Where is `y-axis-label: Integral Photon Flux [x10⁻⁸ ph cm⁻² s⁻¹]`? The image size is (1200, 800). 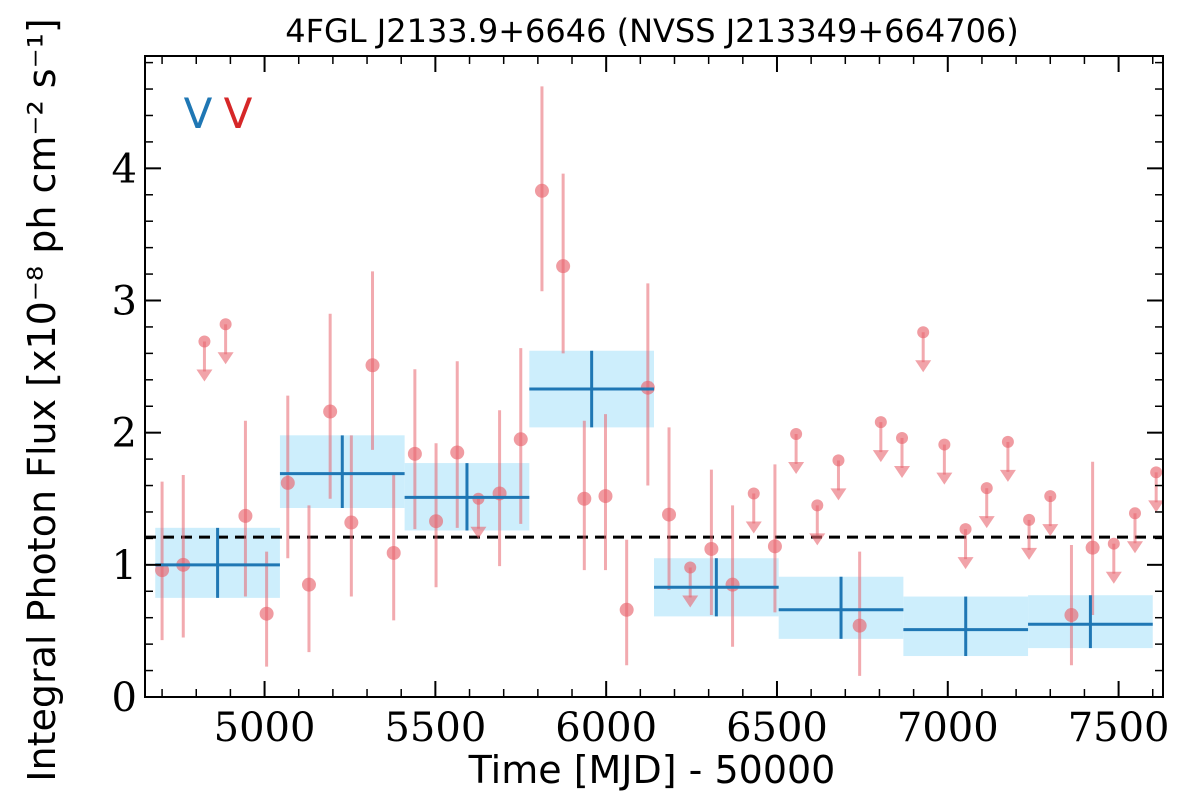 y-axis-label: Integral Photon Flux [x10⁻⁸ ph cm⁻² s⁻¹] is located at coordinates (42, 399).